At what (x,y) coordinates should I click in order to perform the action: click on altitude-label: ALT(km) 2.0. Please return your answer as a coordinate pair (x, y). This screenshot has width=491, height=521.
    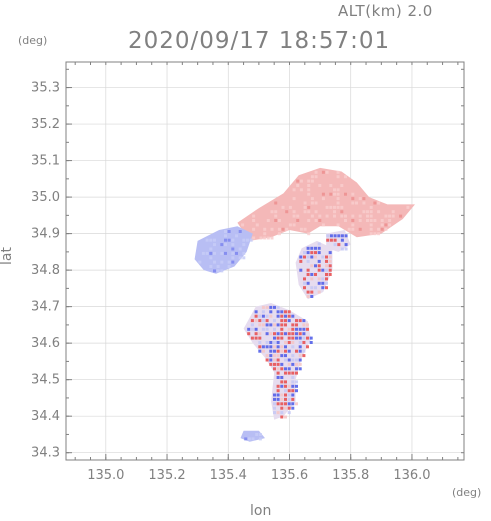
    Looking at the image, I should click on (385, 11).